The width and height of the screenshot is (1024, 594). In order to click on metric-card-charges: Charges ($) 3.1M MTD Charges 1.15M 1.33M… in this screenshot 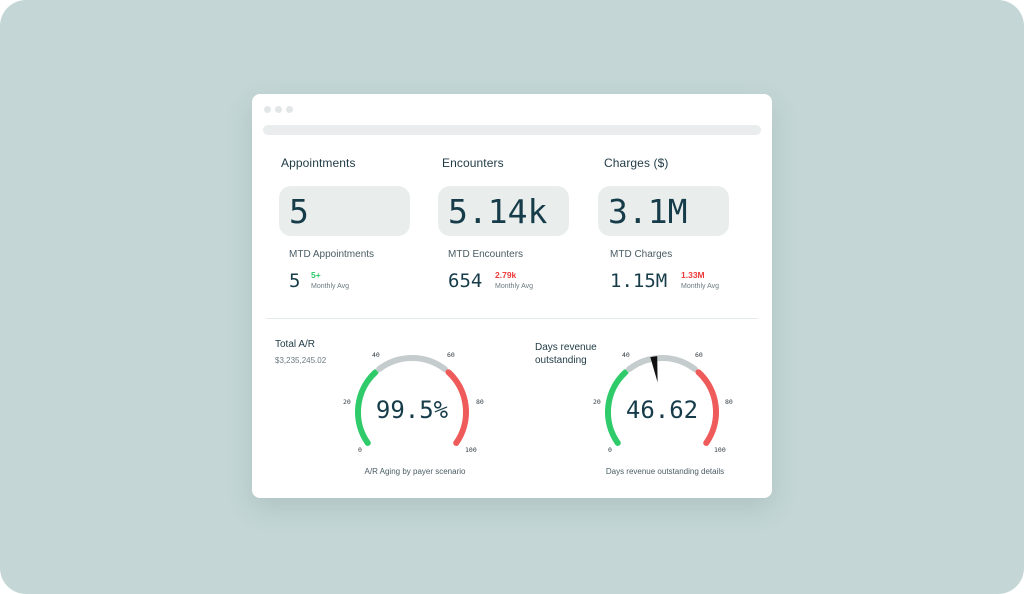, I will do `click(676, 224)`.